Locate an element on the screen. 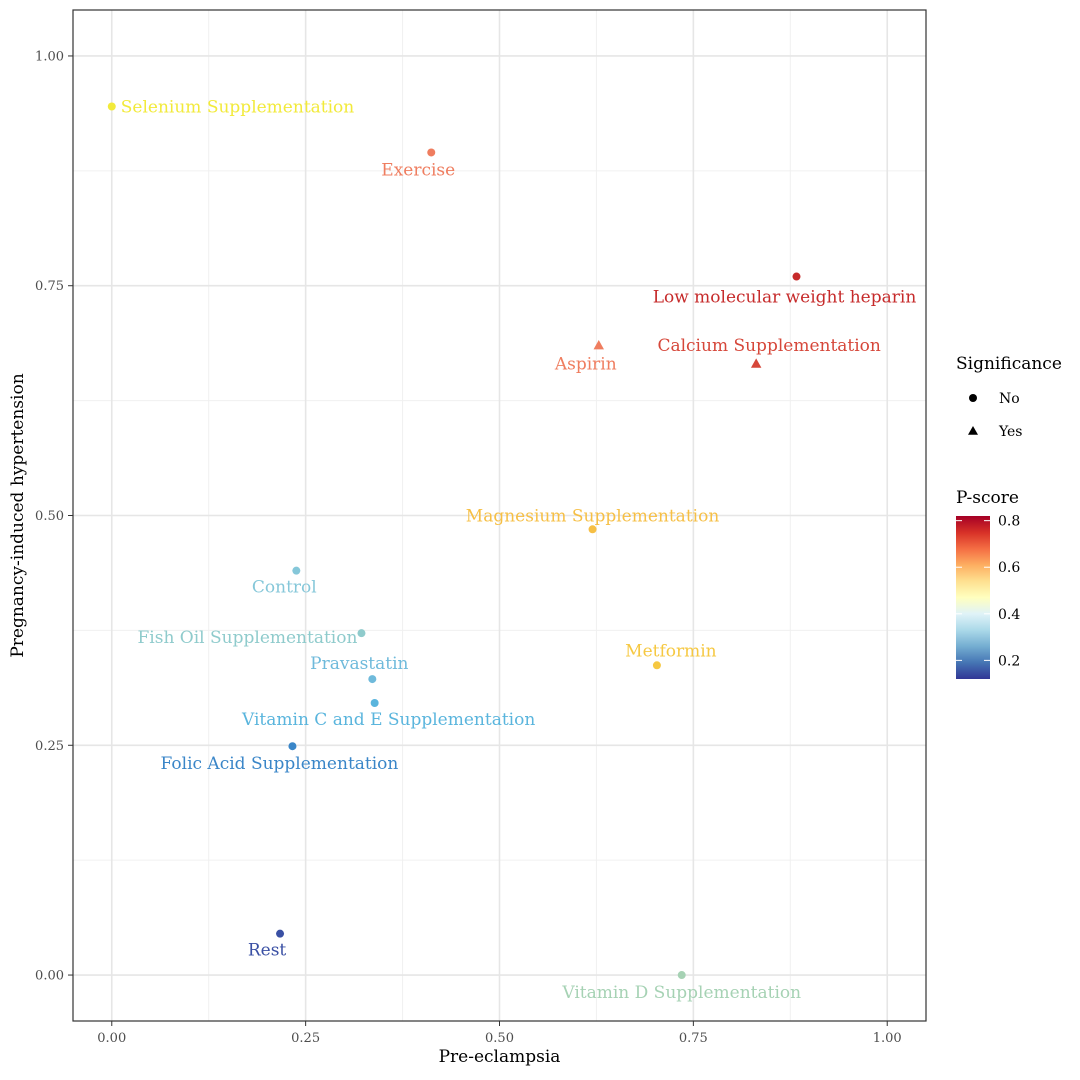  point-metformin is located at coordinates (656, 665).